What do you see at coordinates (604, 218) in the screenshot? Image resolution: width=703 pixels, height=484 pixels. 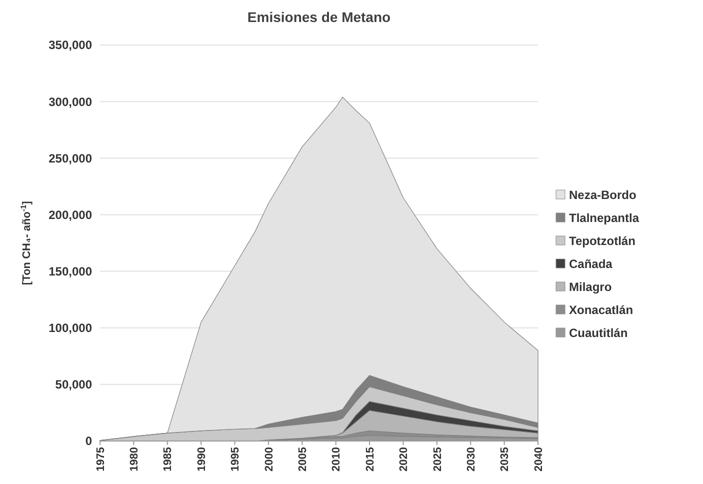 I see `legend-label: Tlalnepantla` at bounding box center [604, 218].